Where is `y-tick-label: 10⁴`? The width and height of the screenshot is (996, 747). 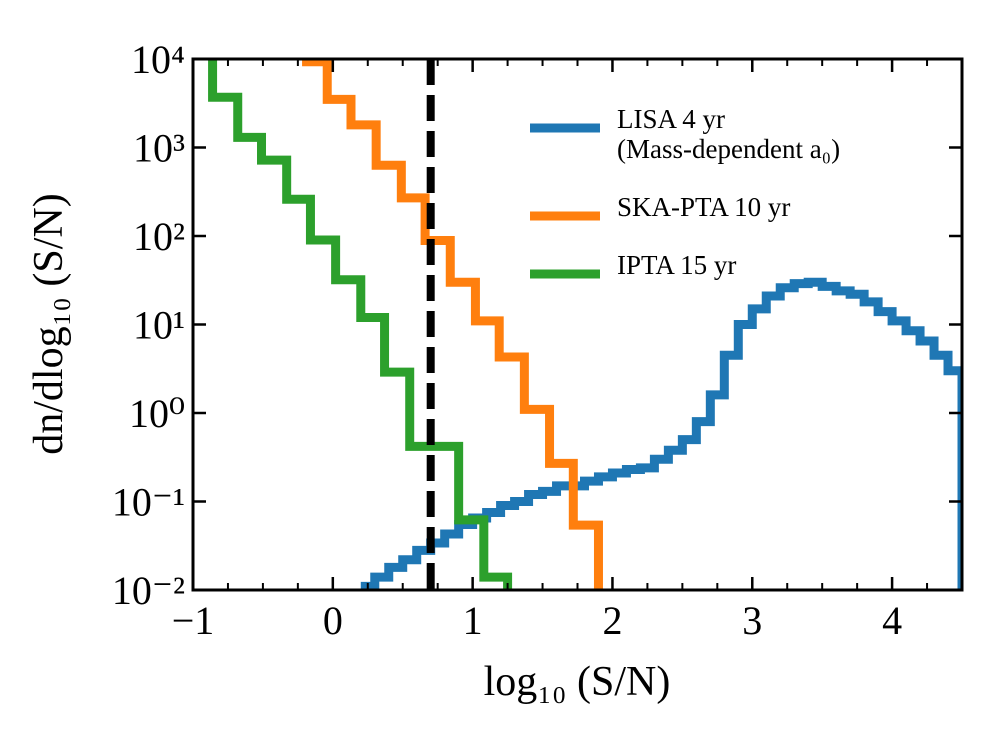
y-tick-label: 10⁴ is located at coordinates (158, 59).